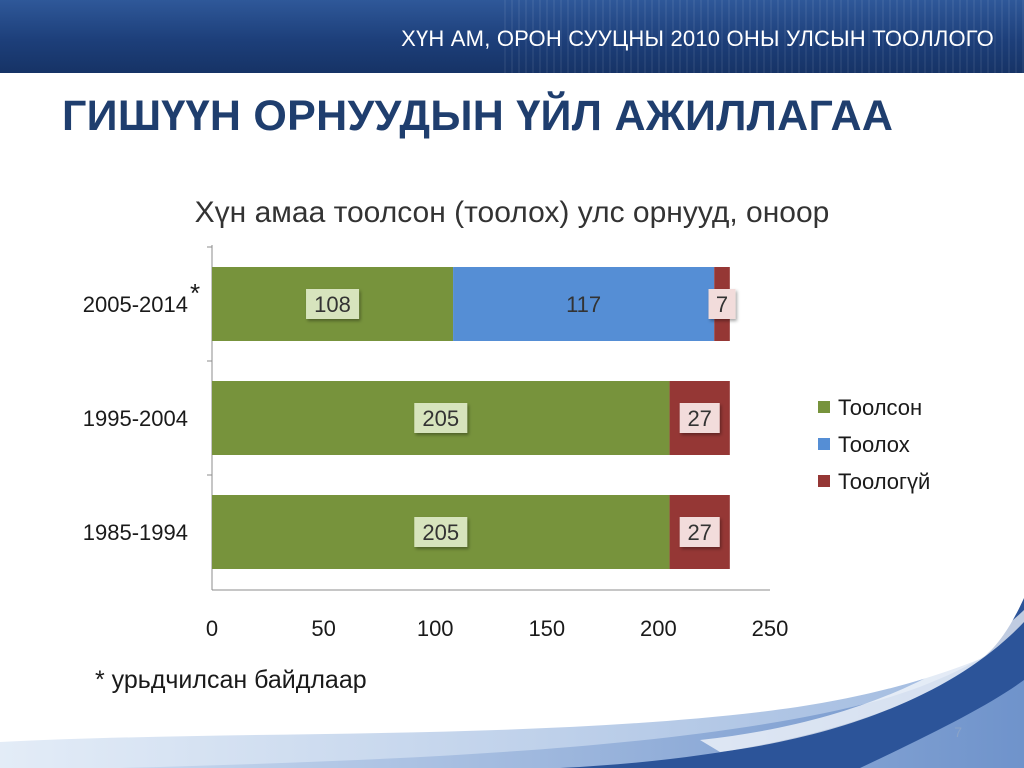  I want to click on decorative-wave-dark, so click(792, 683).